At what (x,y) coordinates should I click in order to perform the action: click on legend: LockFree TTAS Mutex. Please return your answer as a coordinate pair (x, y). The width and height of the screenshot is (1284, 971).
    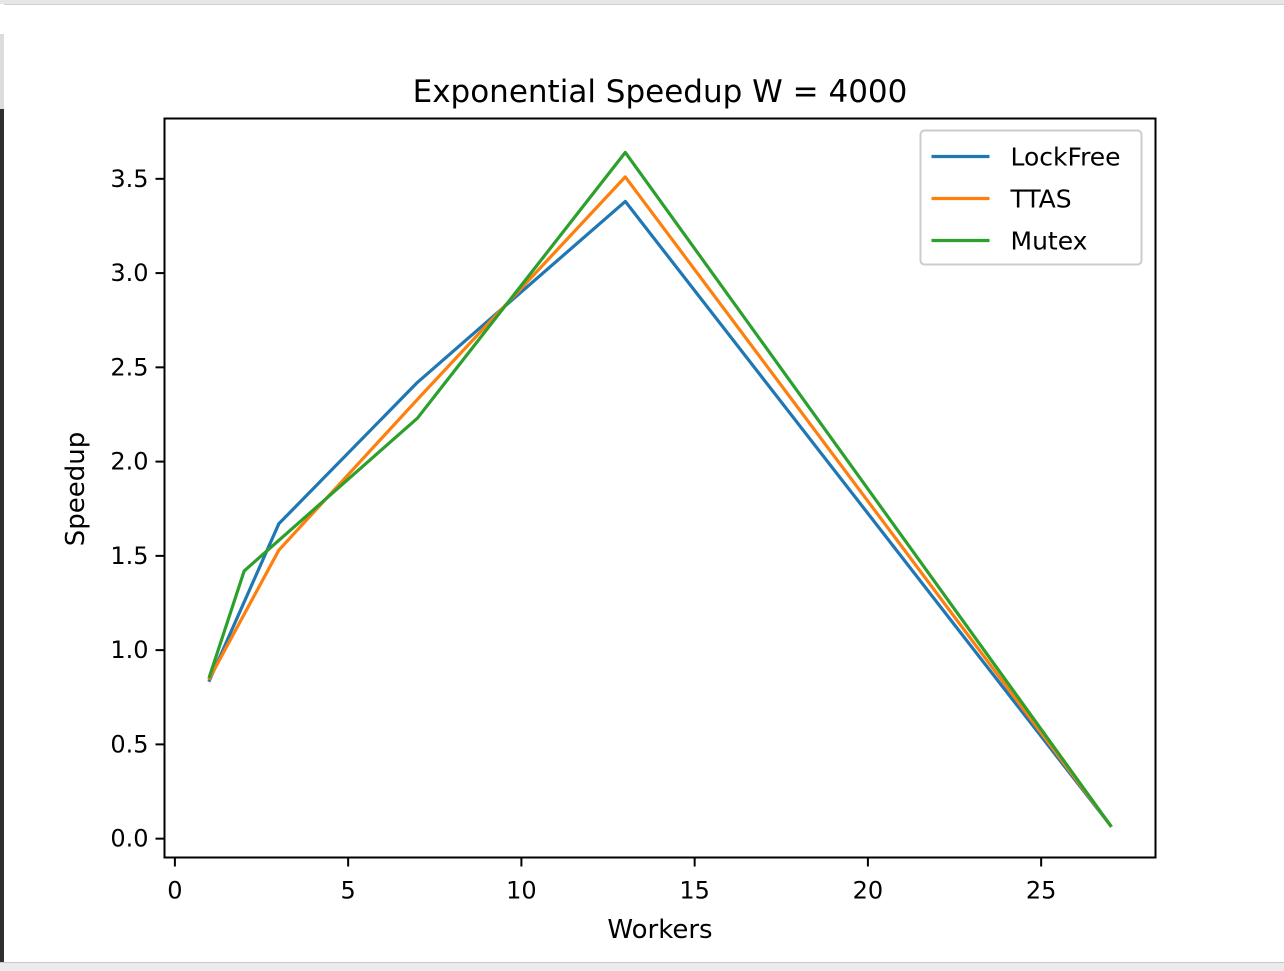
    Looking at the image, I should click on (1031, 197).